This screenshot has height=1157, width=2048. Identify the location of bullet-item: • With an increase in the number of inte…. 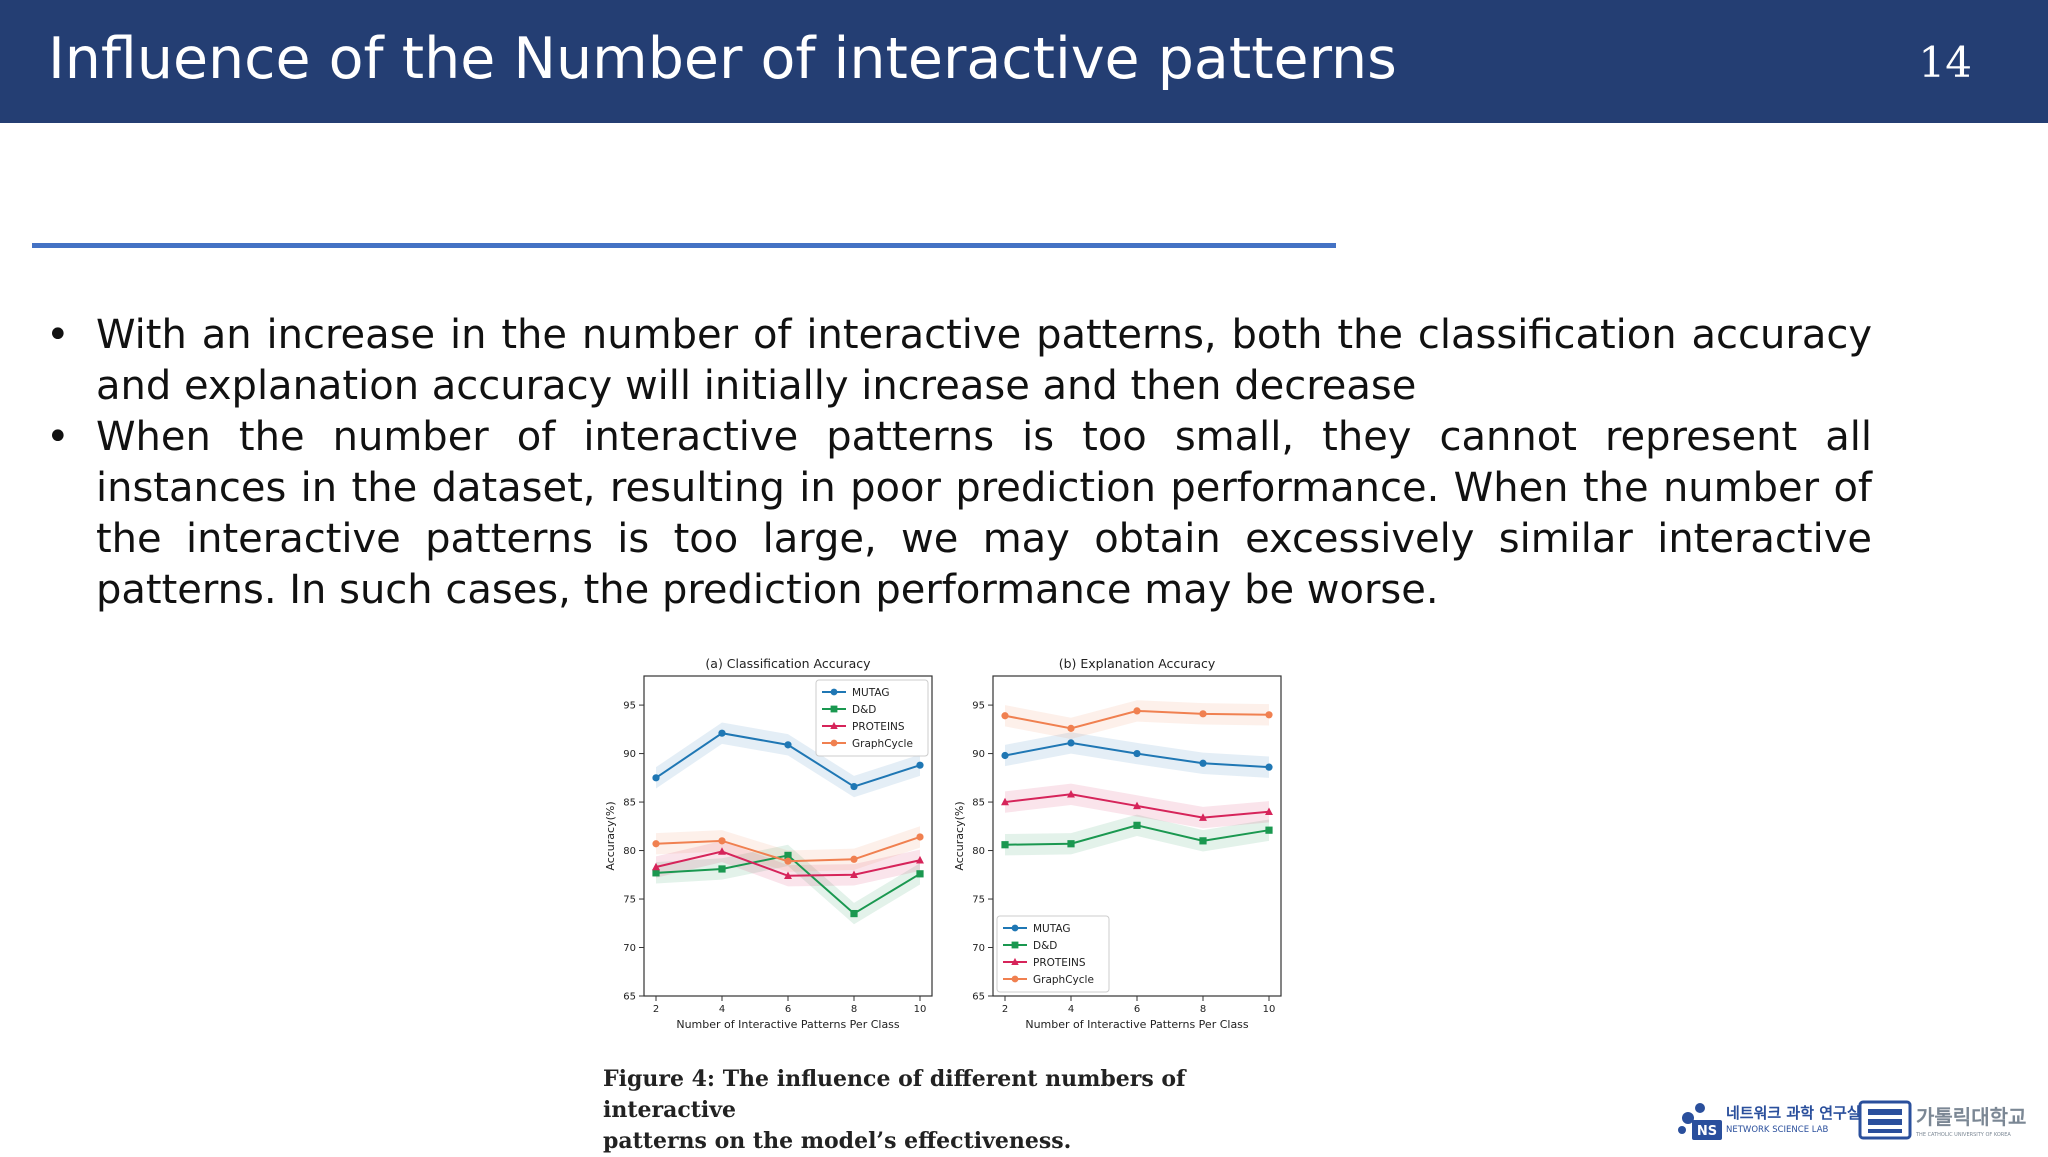
(959, 361).